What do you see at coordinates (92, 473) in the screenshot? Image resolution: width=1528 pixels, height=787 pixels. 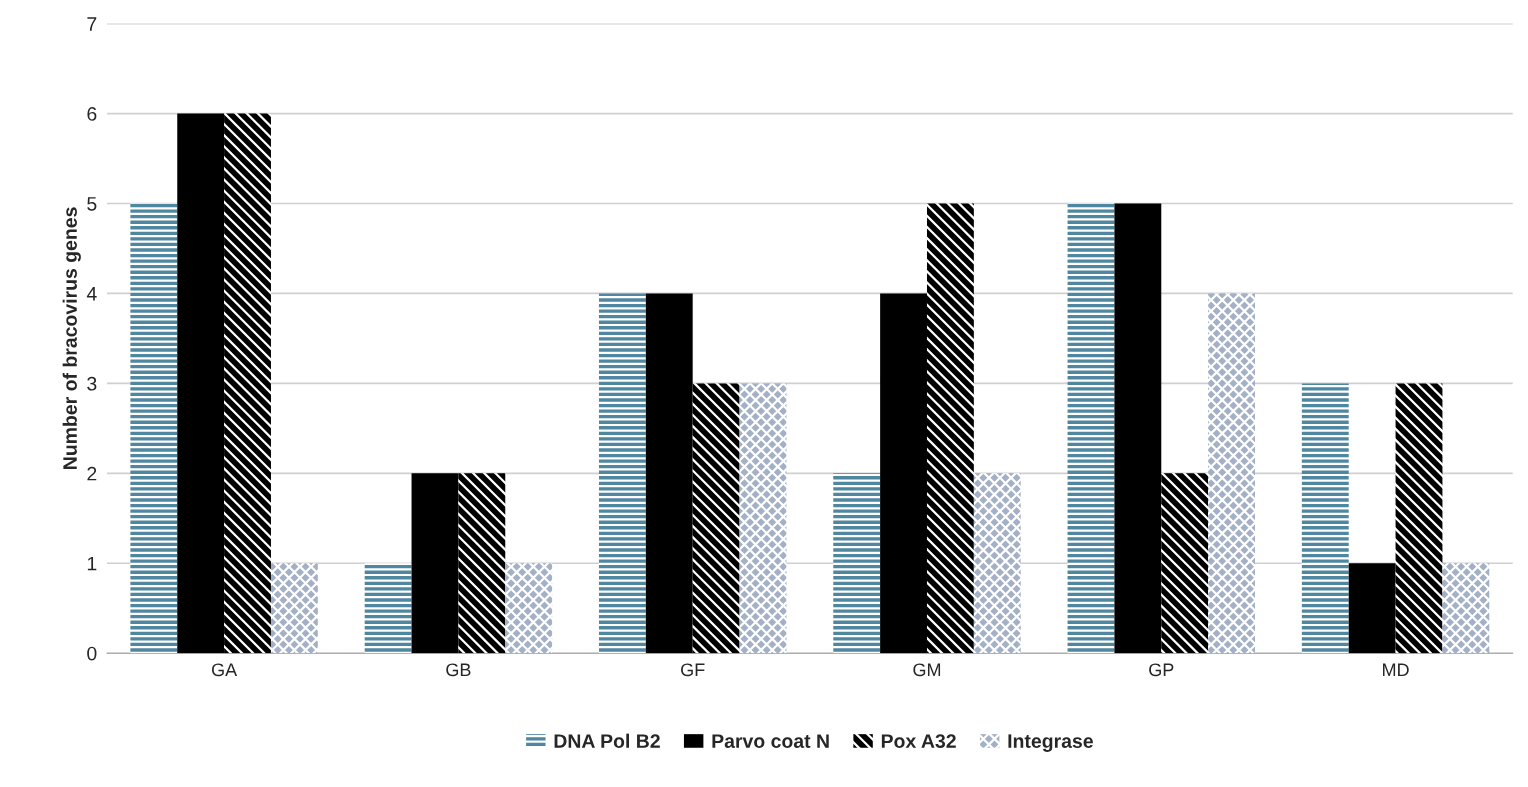 I see `y-tick-label: 2` at bounding box center [92, 473].